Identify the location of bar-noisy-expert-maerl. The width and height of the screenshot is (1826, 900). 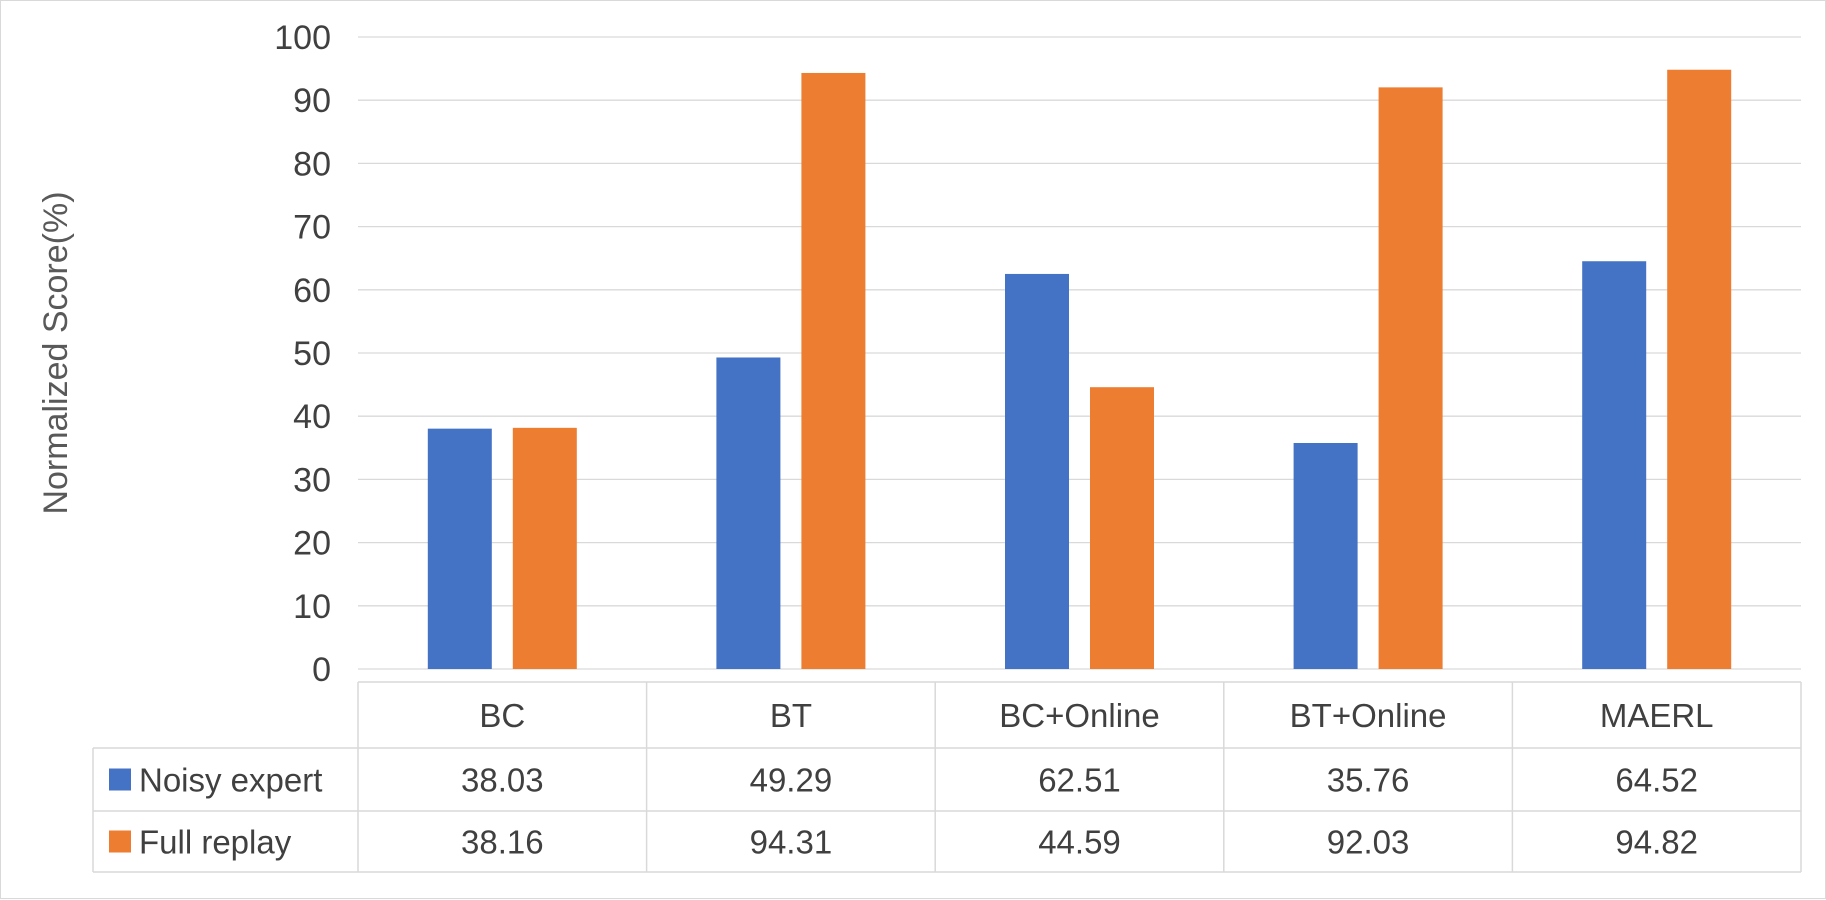
(1614, 465).